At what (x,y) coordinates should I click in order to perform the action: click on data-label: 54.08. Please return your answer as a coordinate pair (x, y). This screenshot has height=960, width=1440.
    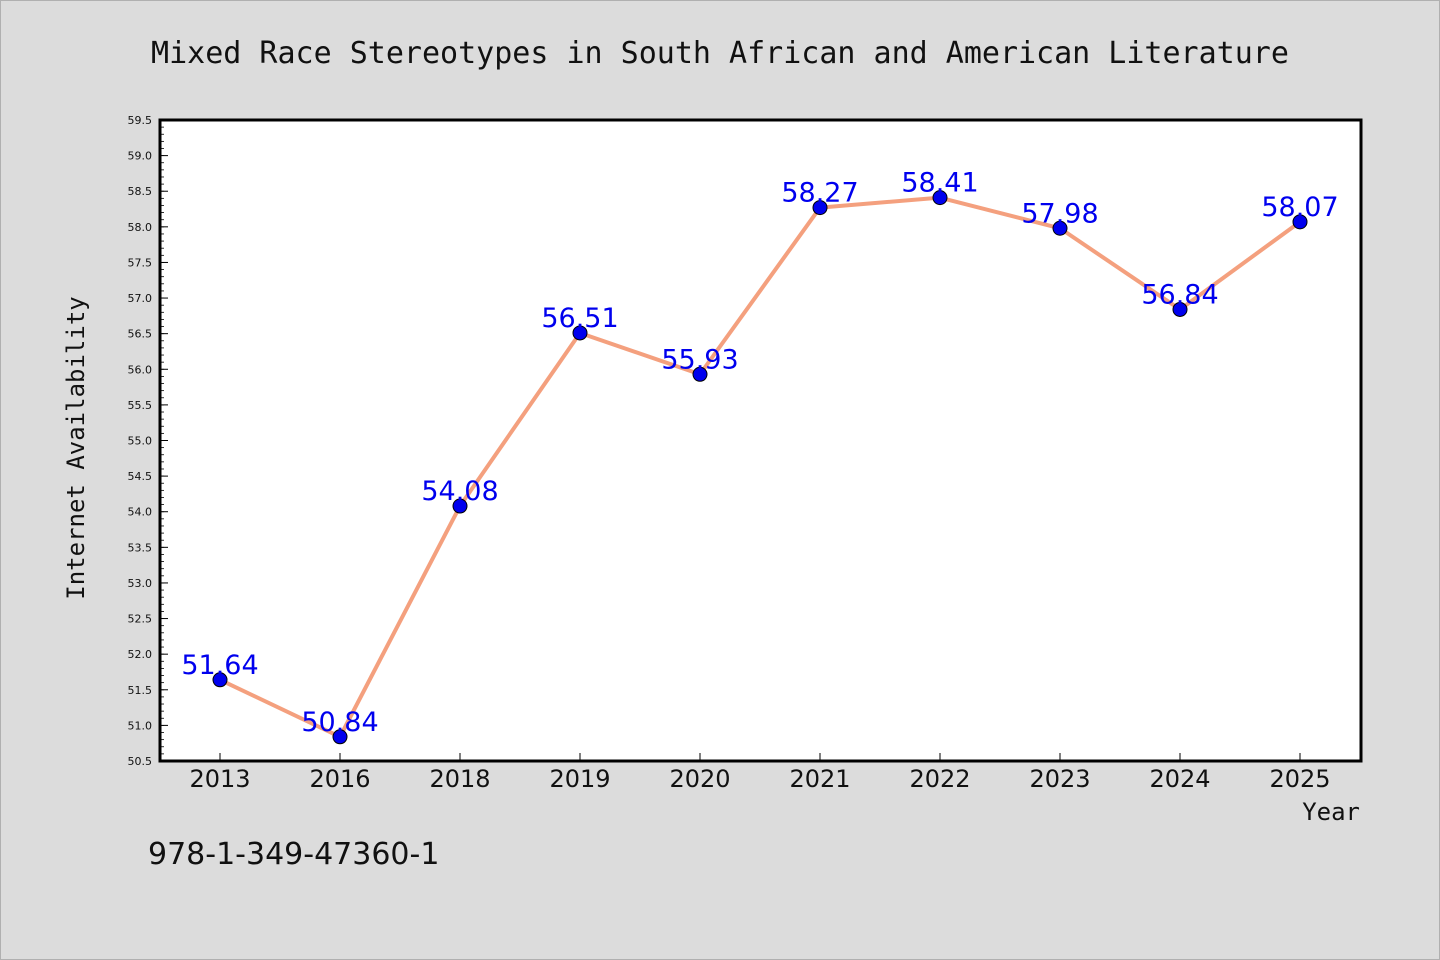
    Looking at the image, I should click on (459, 491).